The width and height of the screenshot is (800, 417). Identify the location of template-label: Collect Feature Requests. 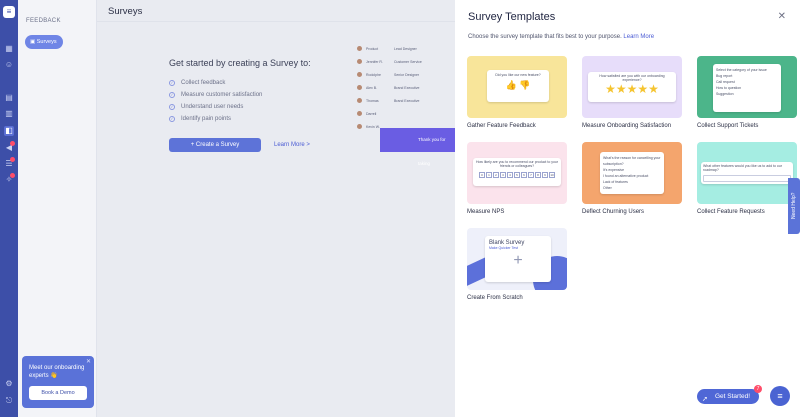
(731, 212).